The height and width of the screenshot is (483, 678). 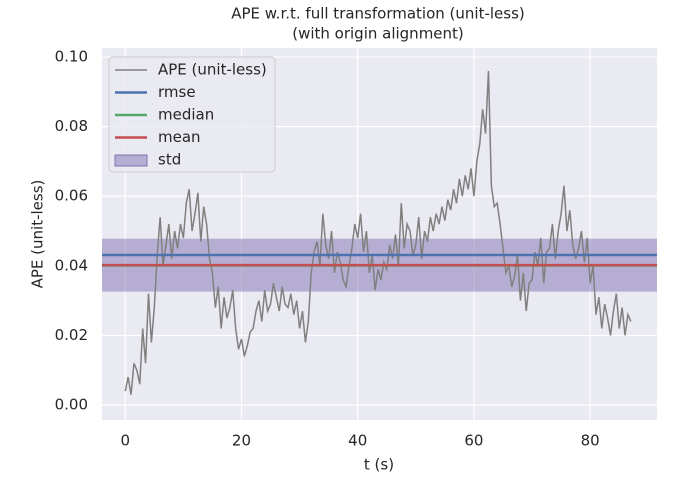 What do you see at coordinates (71, 405) in the screenshot?
I see `y-tick-label: 0.00` at bounding box center [71, 405].